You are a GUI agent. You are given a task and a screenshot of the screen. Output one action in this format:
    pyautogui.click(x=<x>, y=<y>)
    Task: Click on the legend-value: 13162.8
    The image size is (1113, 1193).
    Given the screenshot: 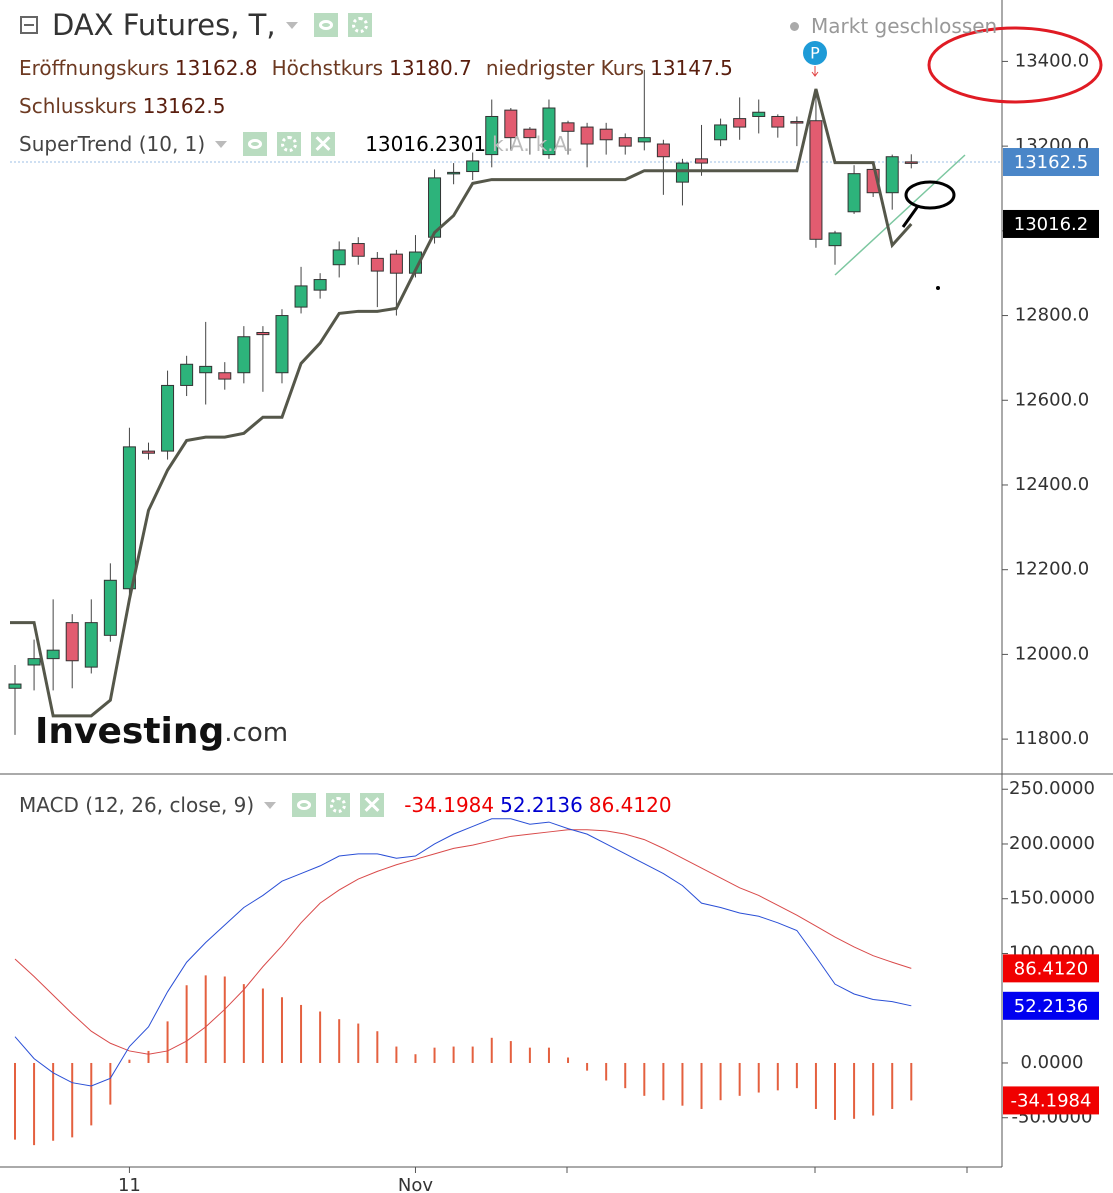 What is the action you would take?
    pyautogui.click(x=216, y=68)
    